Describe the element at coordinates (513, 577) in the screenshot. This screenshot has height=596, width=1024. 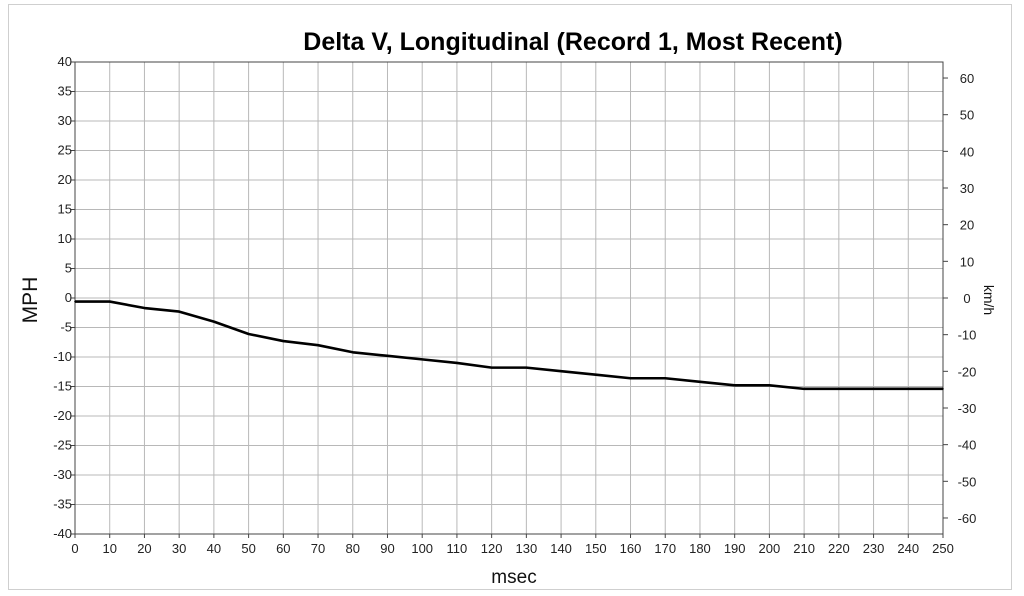
I see `x-axis-title: msec` at that location.